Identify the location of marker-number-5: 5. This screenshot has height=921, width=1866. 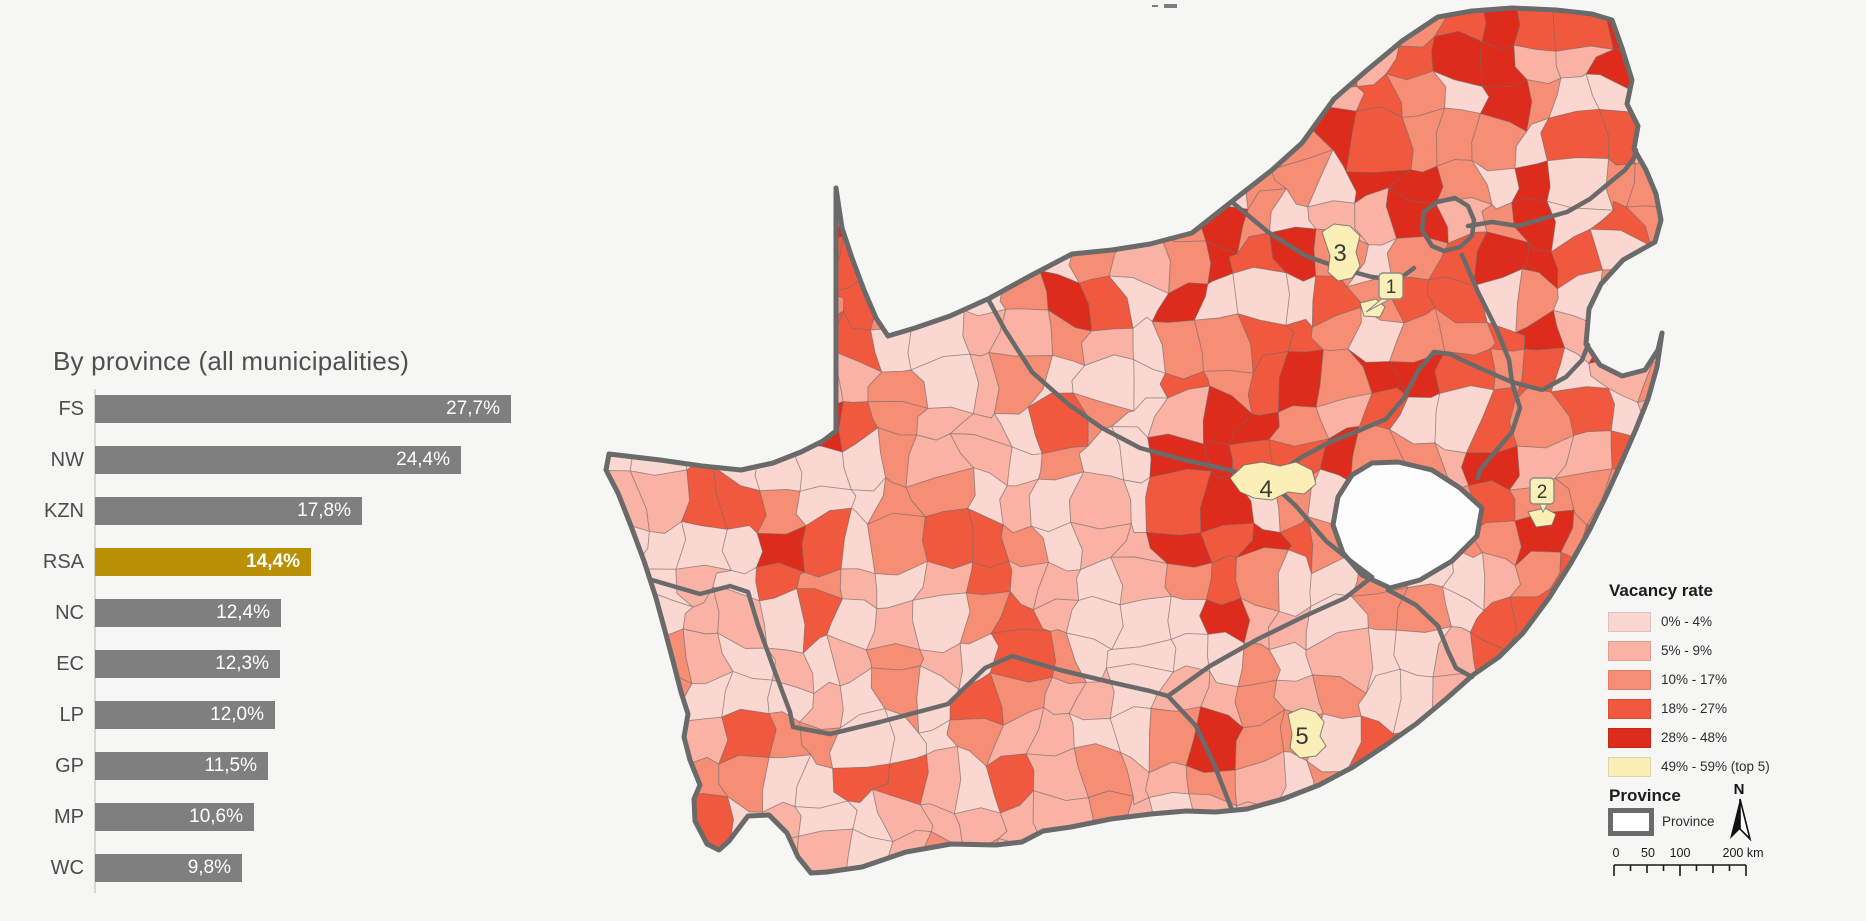
(1301, 736).